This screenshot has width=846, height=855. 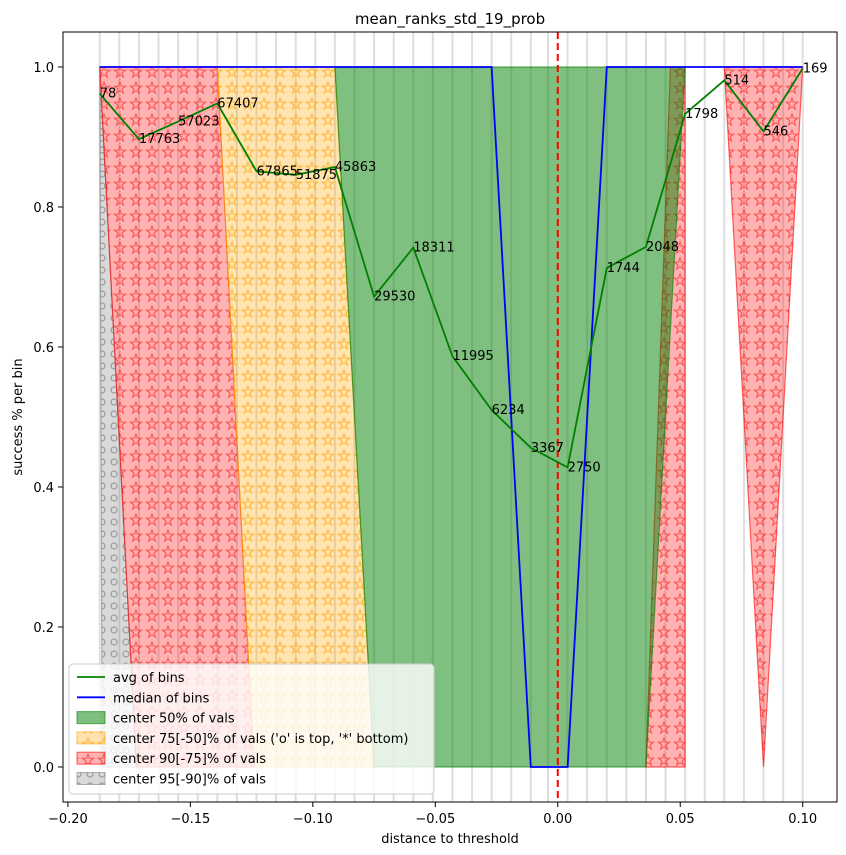 I want to click on point-label: 2750, so click(x=584, y=467).